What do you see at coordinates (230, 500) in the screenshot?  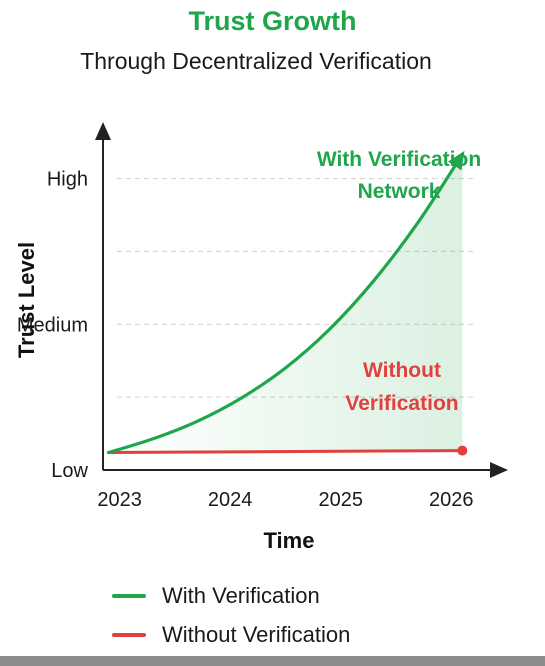 I see `x-tick-2024: 2024` at bounding box center [230, 500].